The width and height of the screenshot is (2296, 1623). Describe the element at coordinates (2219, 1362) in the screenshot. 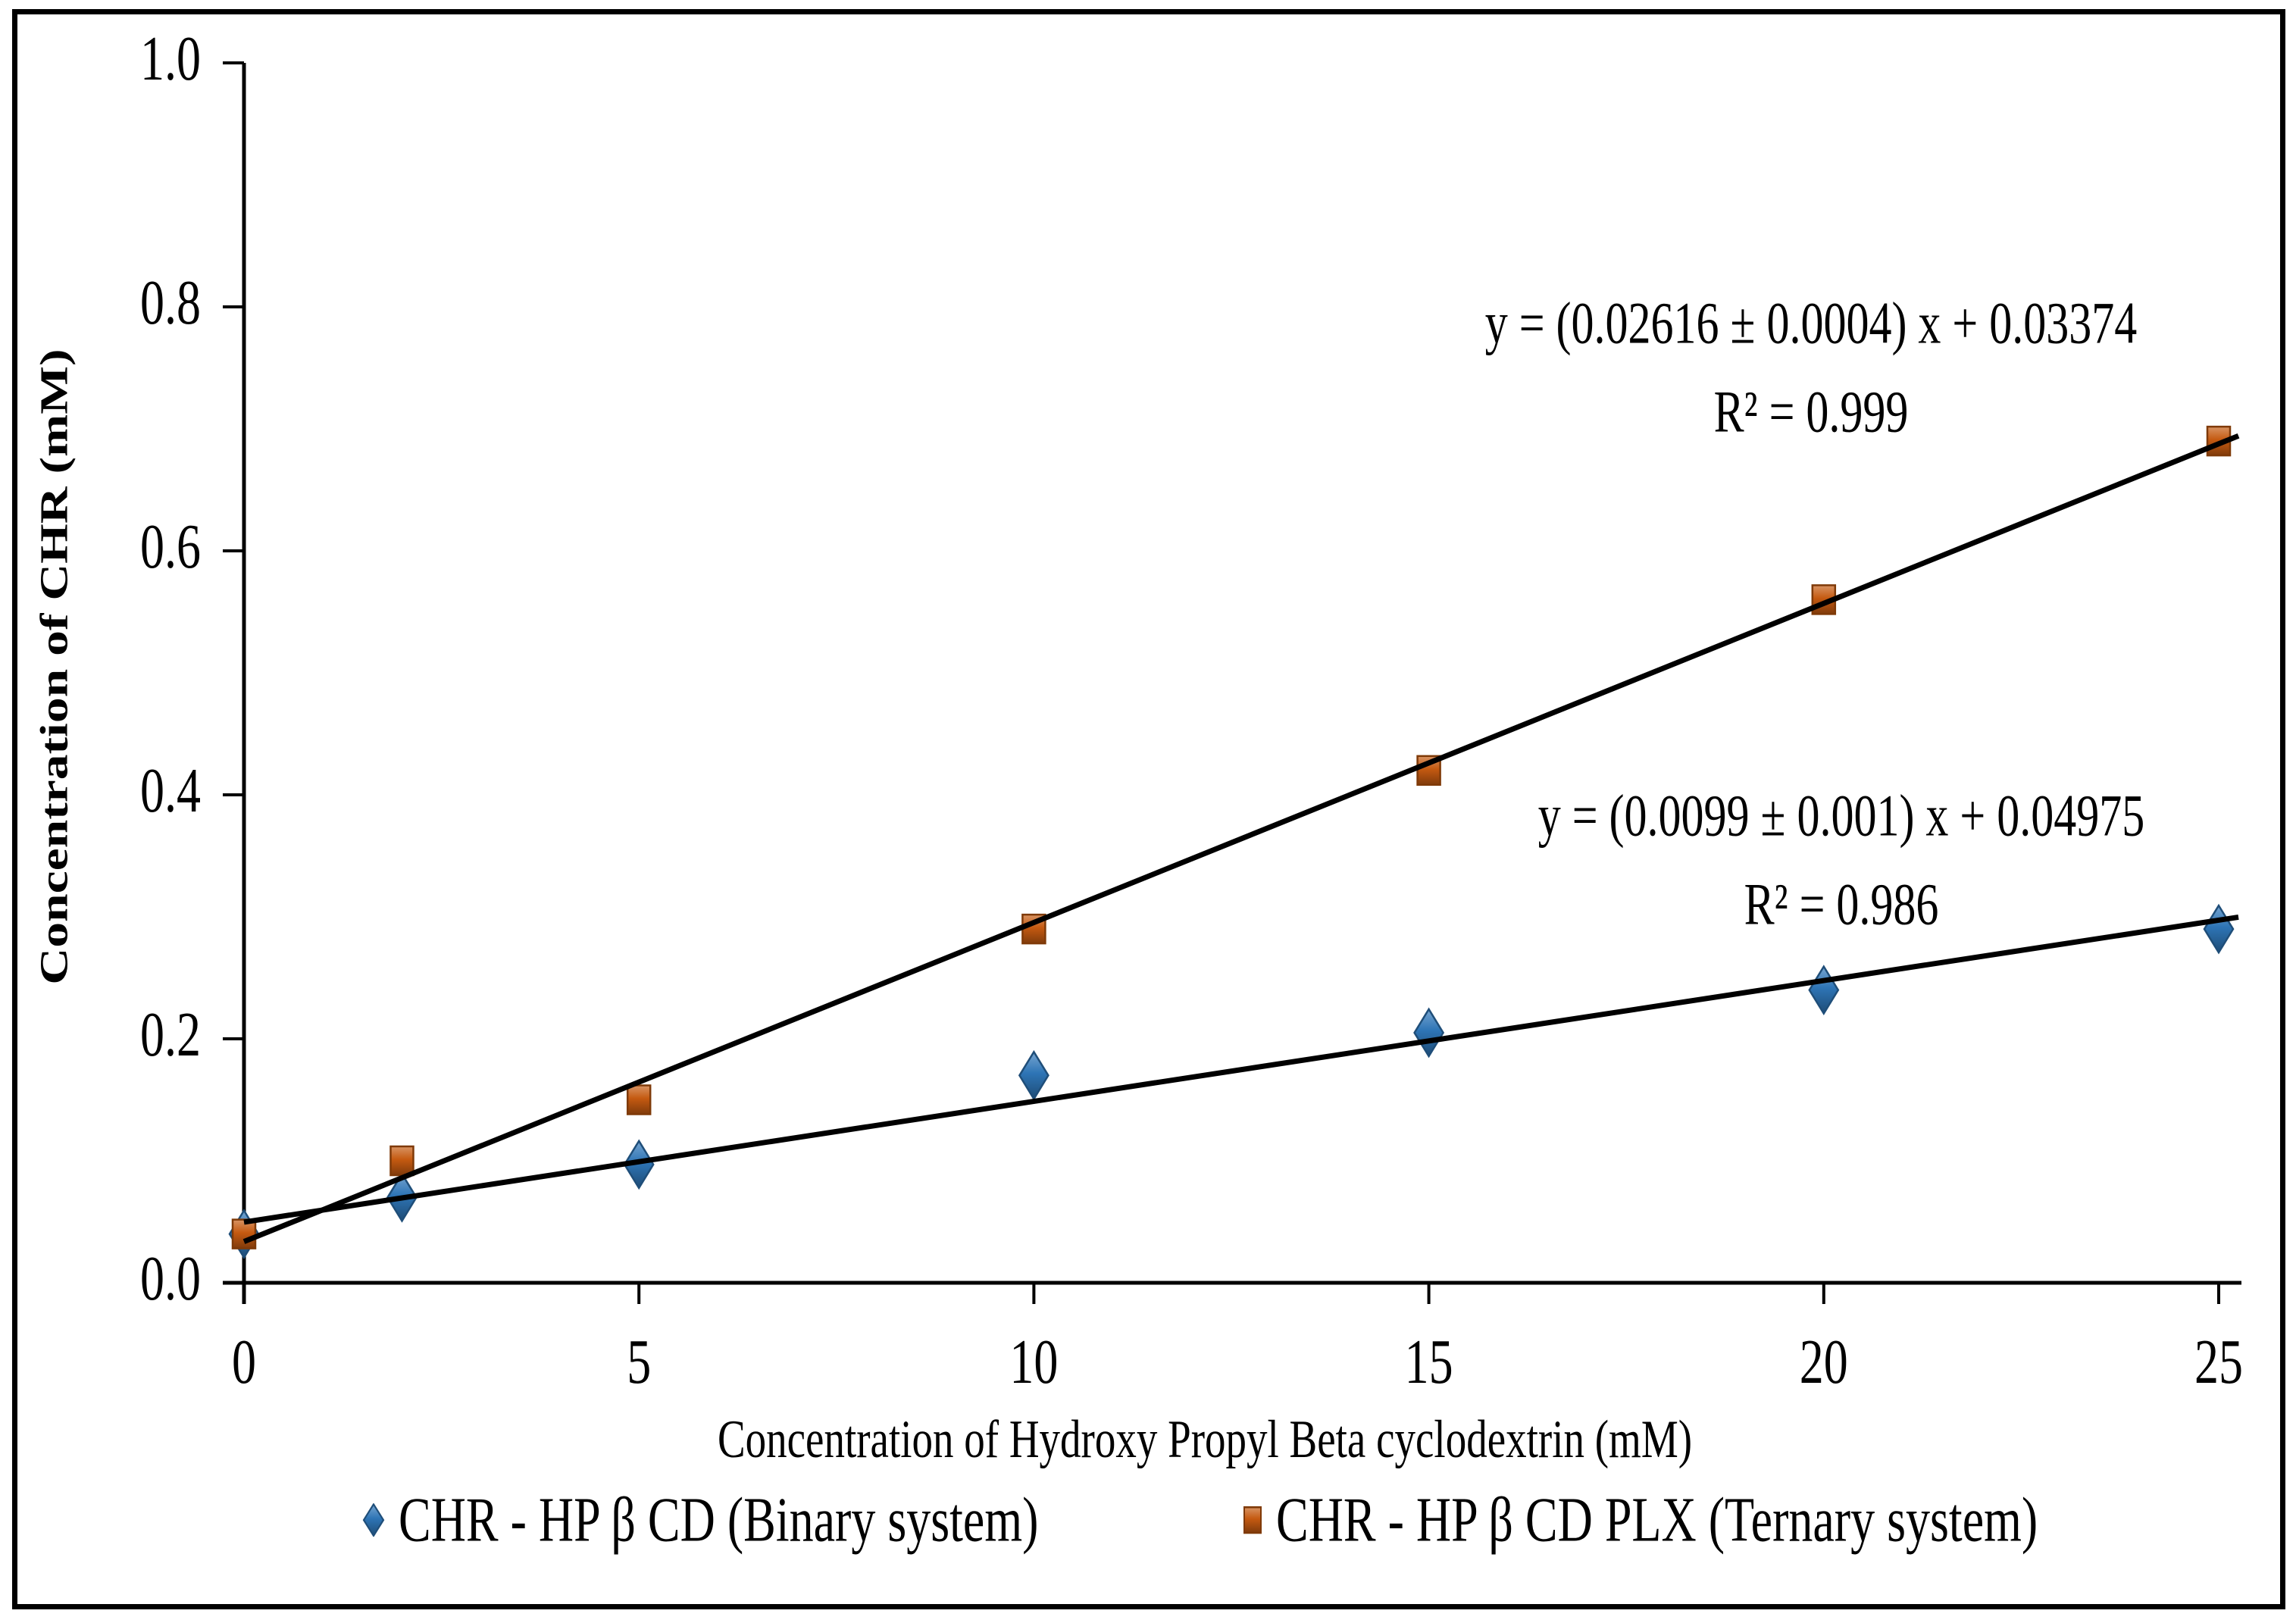

I see `x-tick-label: 25` at that location.